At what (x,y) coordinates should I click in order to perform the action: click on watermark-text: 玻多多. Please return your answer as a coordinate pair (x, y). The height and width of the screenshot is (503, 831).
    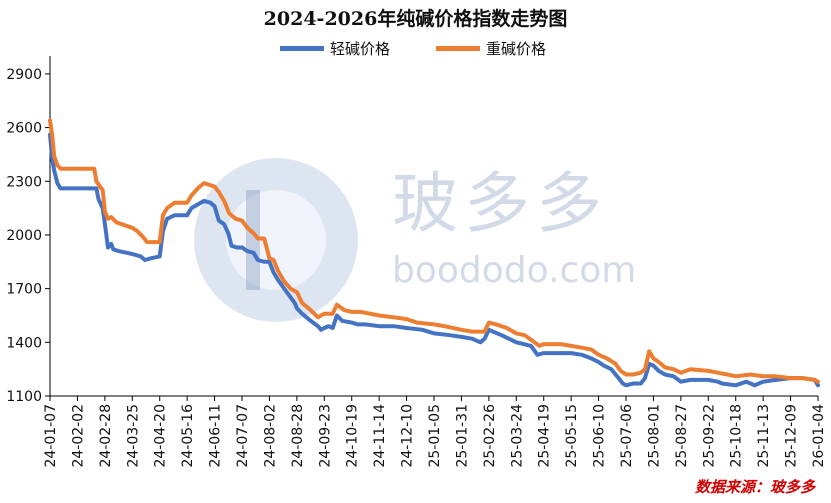
    Looking at the image, I should click on (500, 203).